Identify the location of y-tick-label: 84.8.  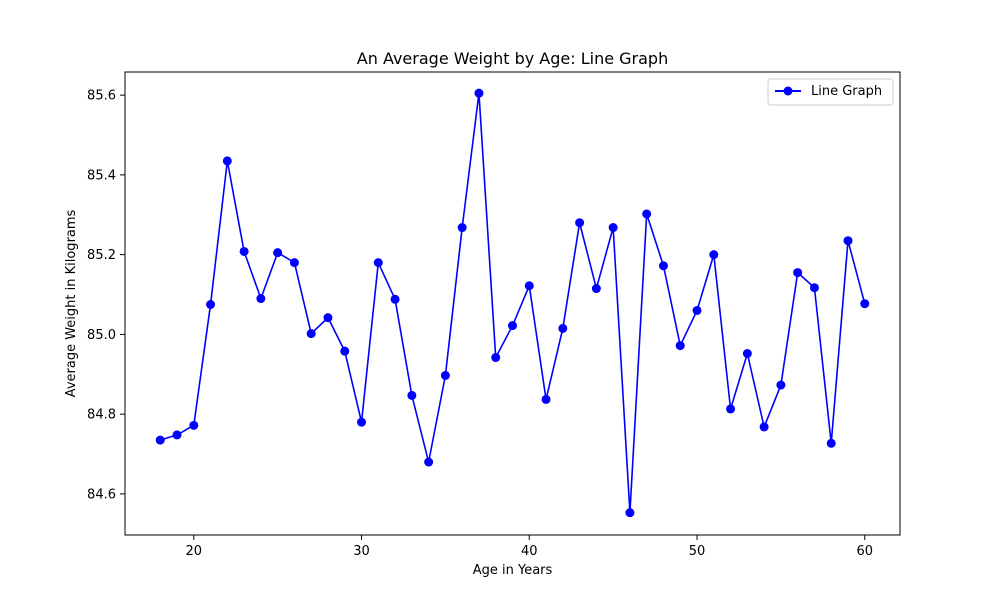
(101, 415).